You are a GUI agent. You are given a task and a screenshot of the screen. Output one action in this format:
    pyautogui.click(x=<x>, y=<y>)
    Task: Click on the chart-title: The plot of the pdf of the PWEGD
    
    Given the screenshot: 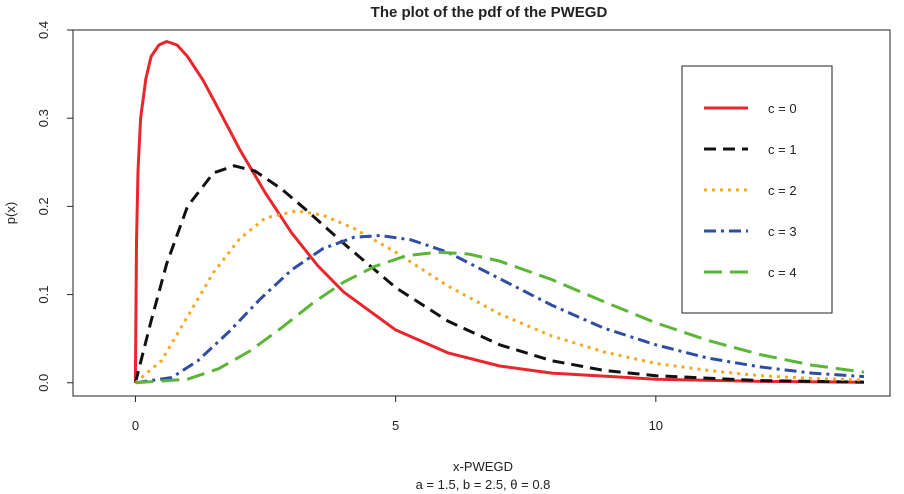 What is the action you would take?
    pyautogui.click(x=489, y=12)
    